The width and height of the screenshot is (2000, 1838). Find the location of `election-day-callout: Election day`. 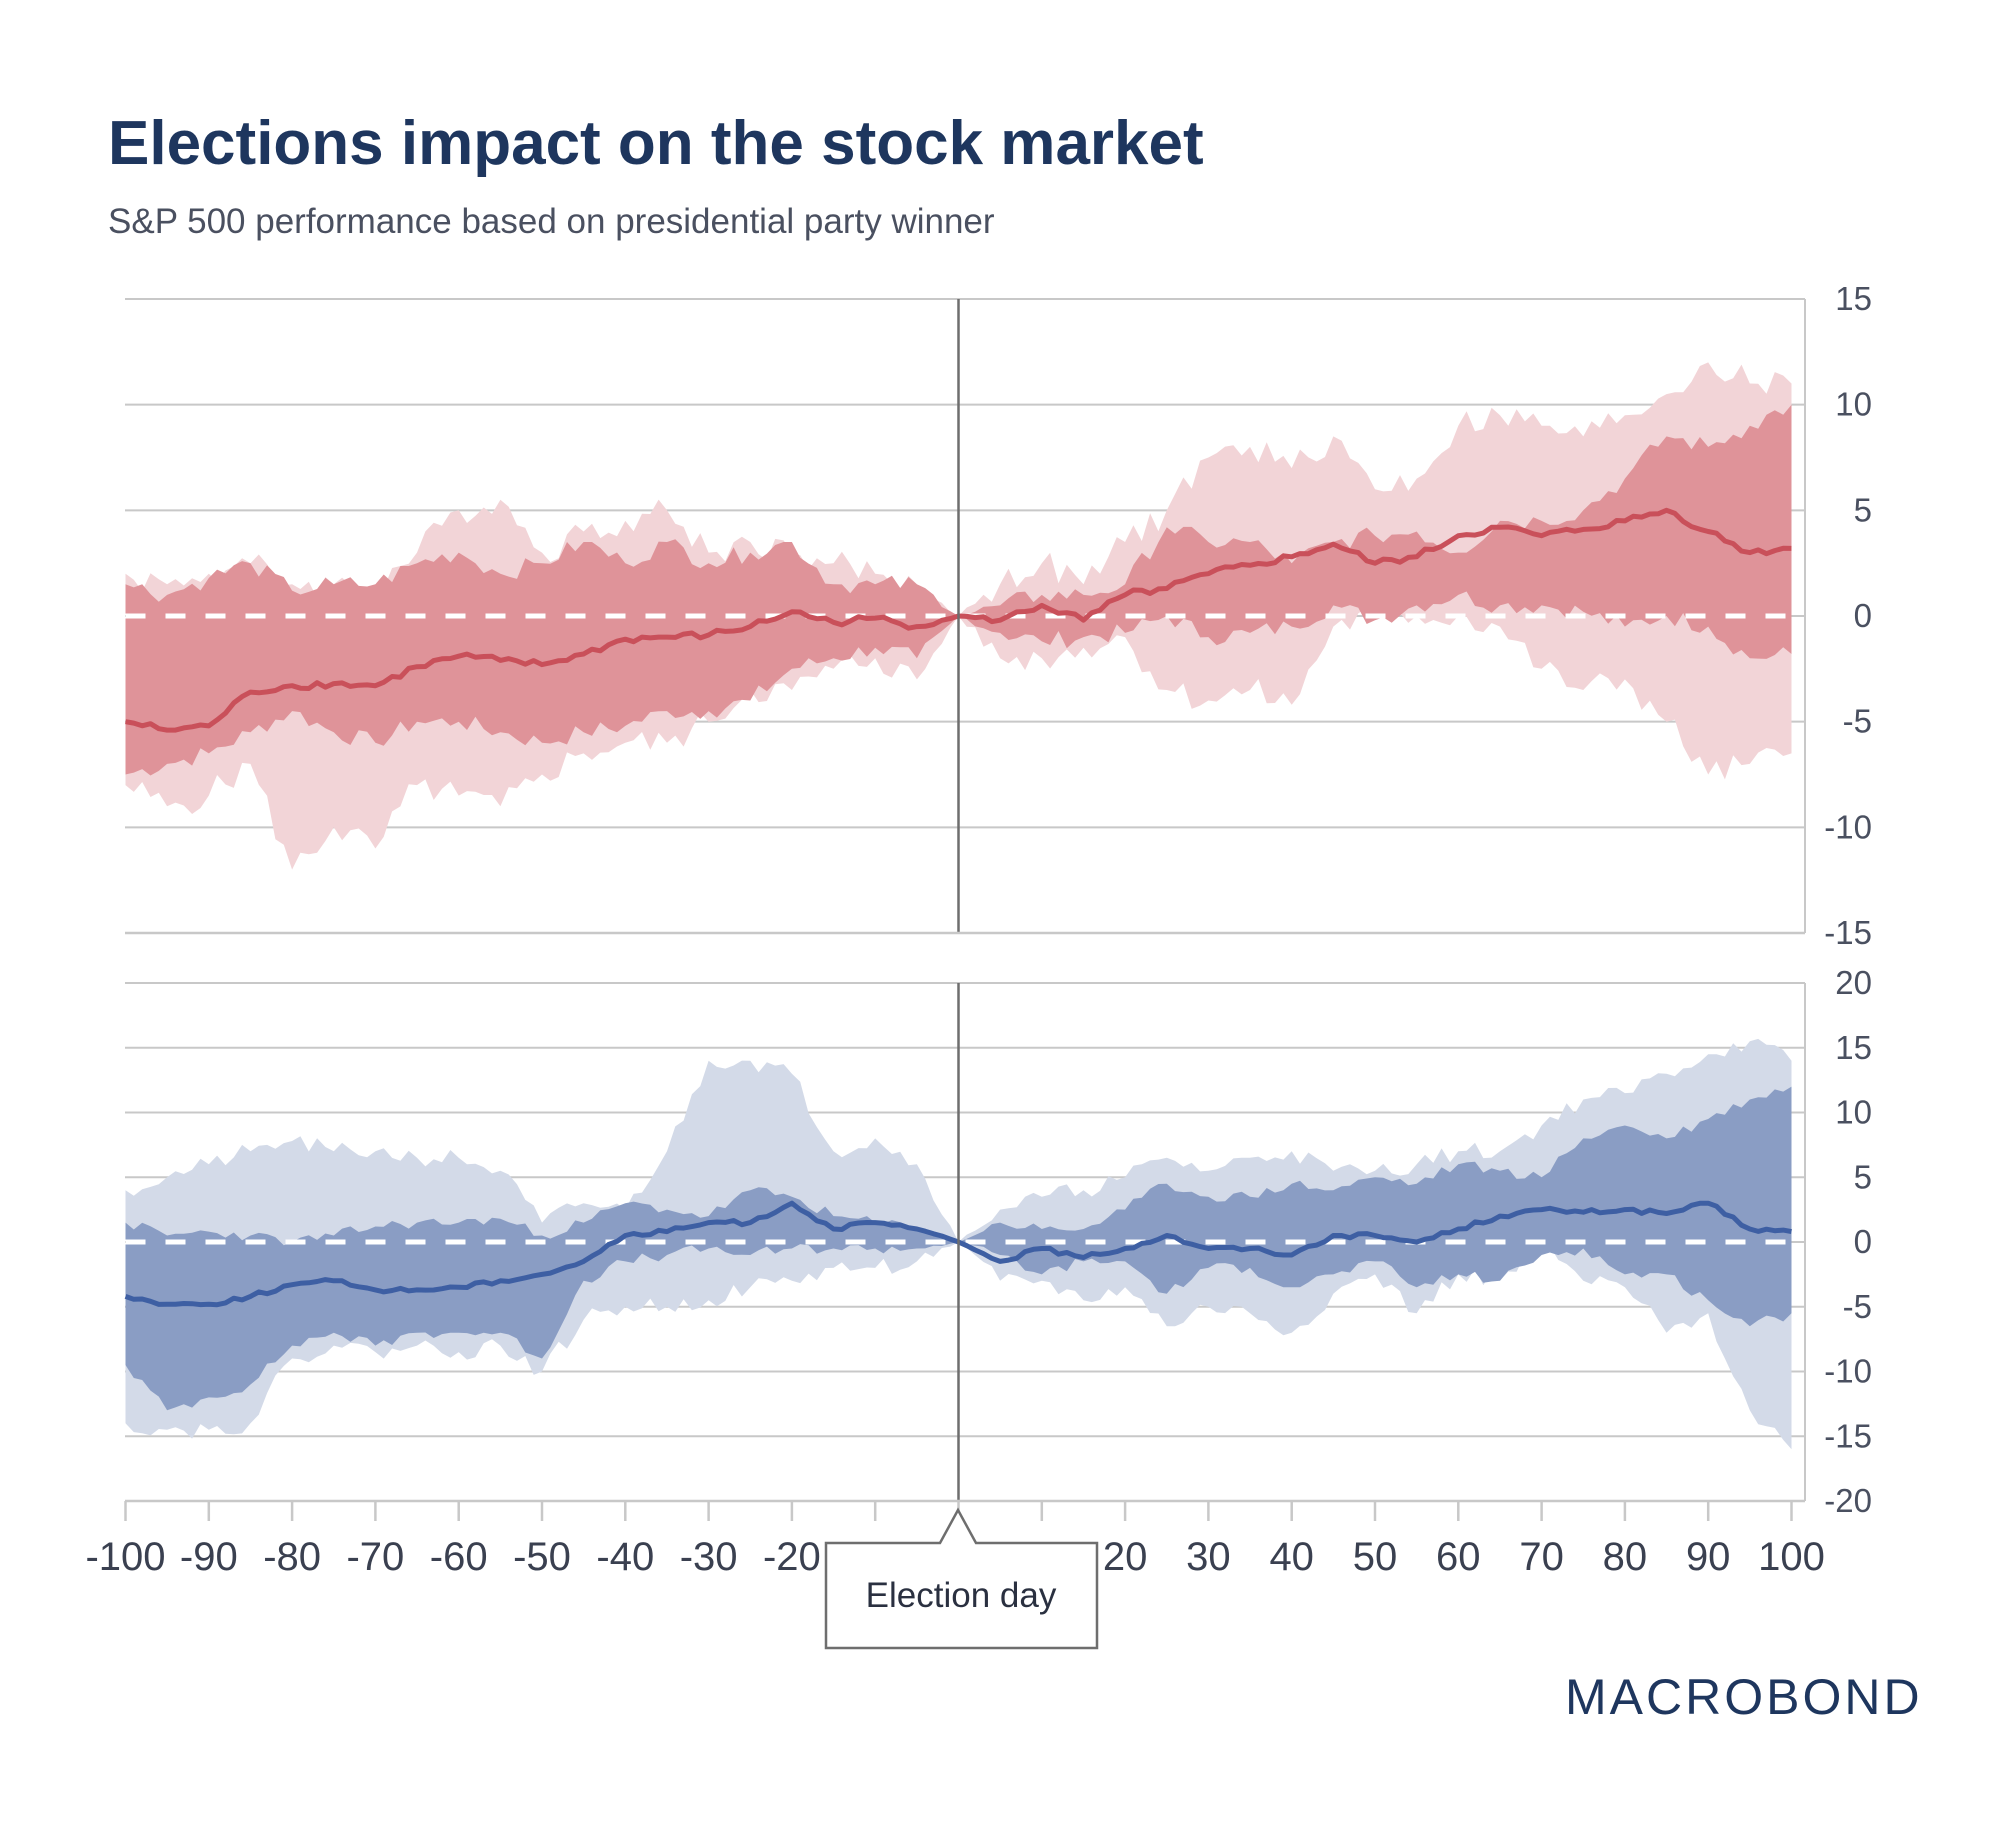

election-day-callout: Election day is located at coordinates (961, 1578).